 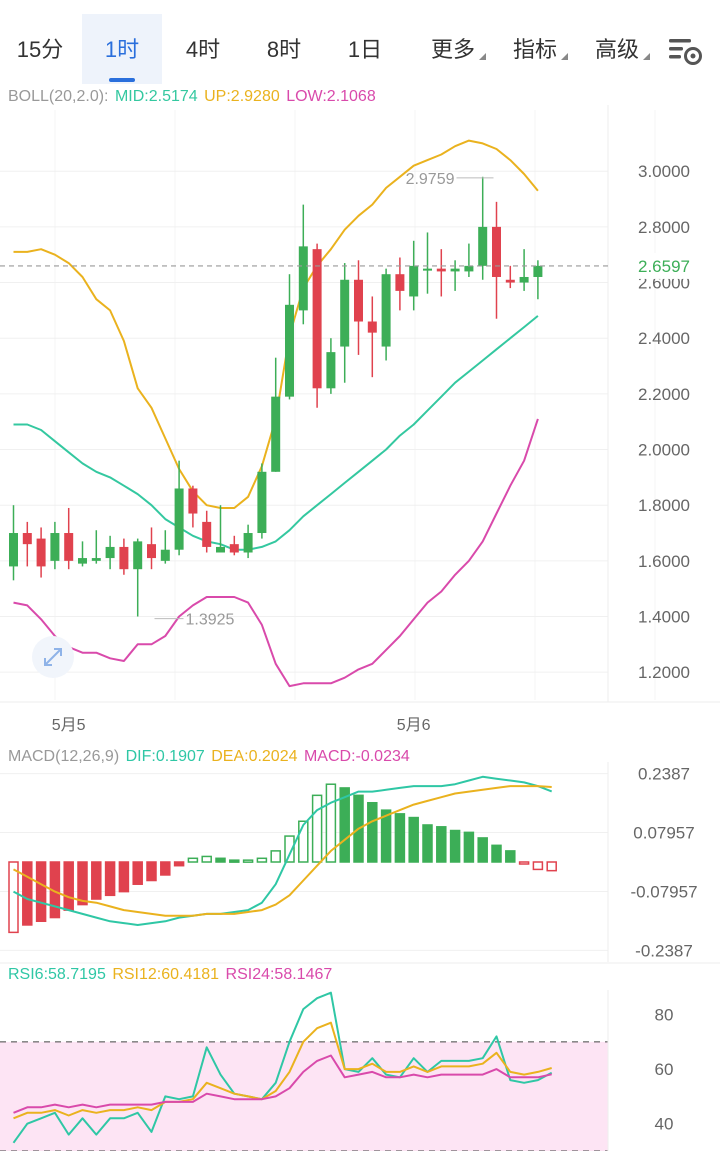 I want to click on rsi24-line, so click(x=282, y=1084).